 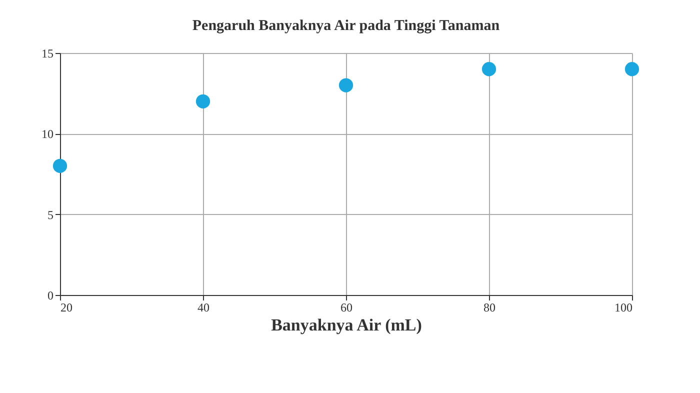 What do you see at coordinates (48, 53) in the screenshot?
I see `y-tick-label: 15` at bounding box center [48, 53].